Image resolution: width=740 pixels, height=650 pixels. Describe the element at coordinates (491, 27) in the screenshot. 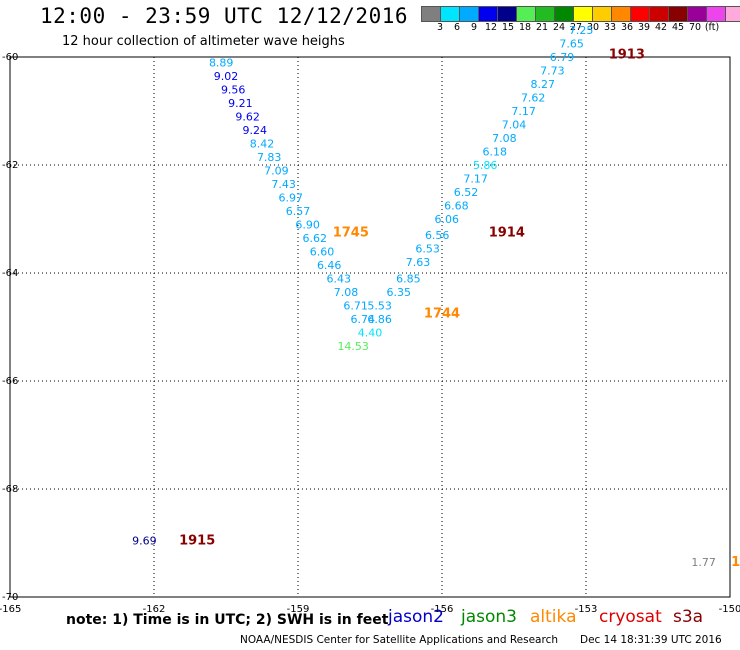

I see `colorbar-label: 12` at that location.